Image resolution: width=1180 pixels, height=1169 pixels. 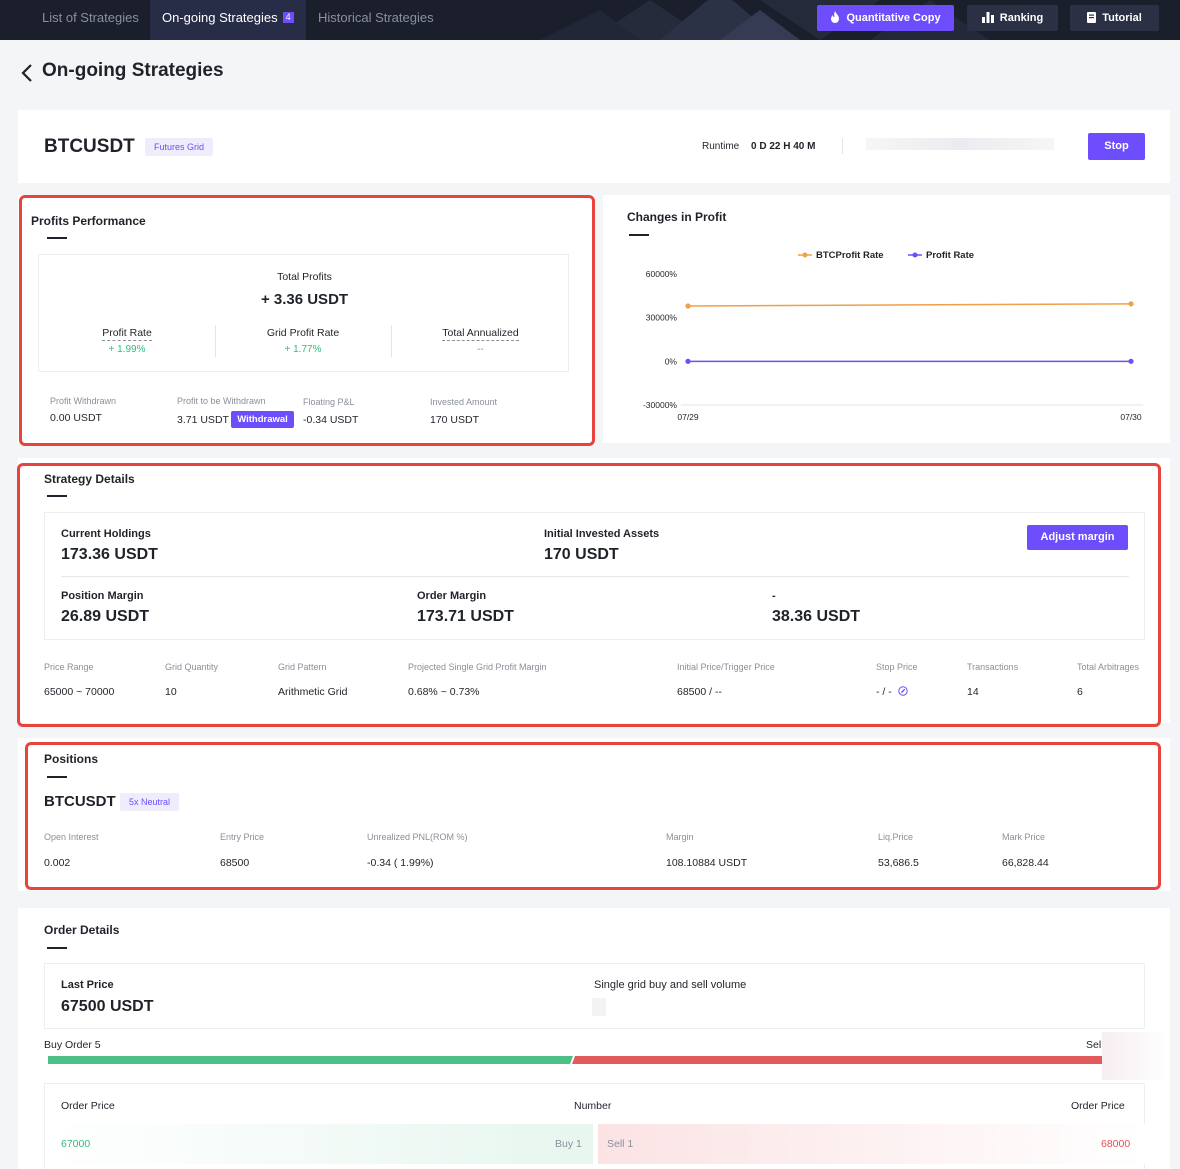 I want to click on third-margin-label: -, so click(x=774, y=596).